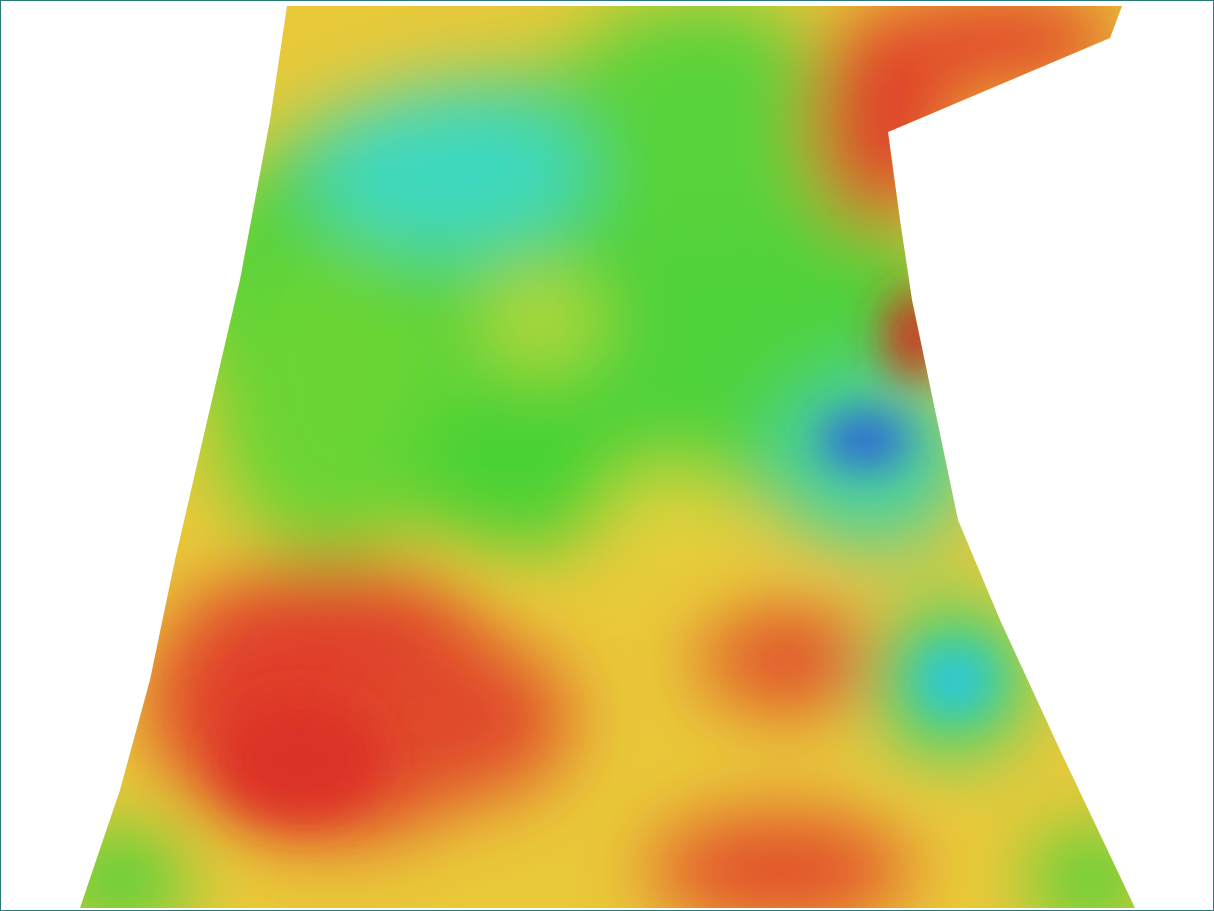 The height and width of the screenshot is (911, 1214). I want to click on red-peak, so click(300, 760).